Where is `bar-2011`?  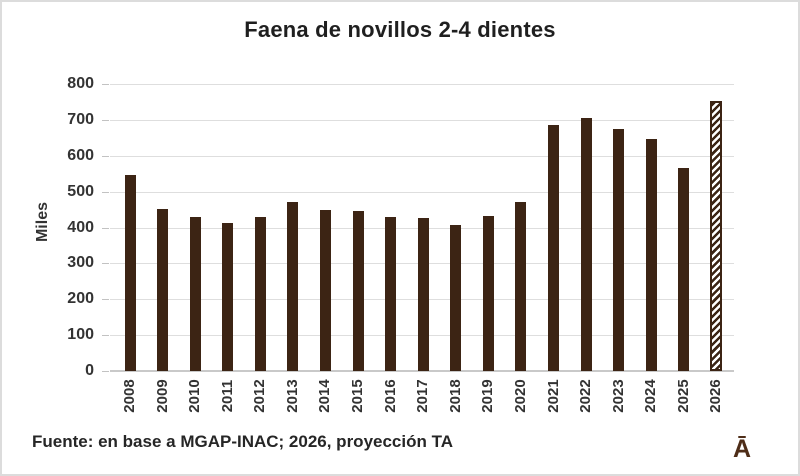 bar-2011 is located at coordinates (228, 296).